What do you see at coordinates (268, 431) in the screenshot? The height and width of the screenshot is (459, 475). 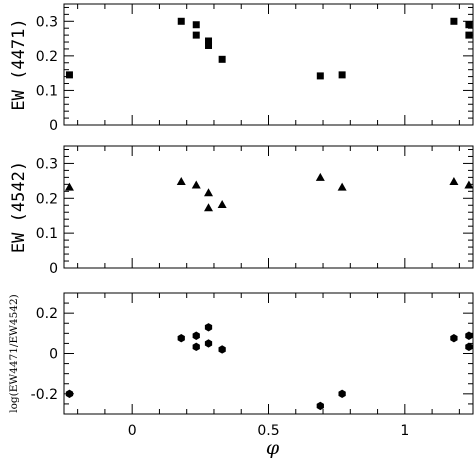 I see `x-tick-label: 0.5` at bounding box center [268, 431].